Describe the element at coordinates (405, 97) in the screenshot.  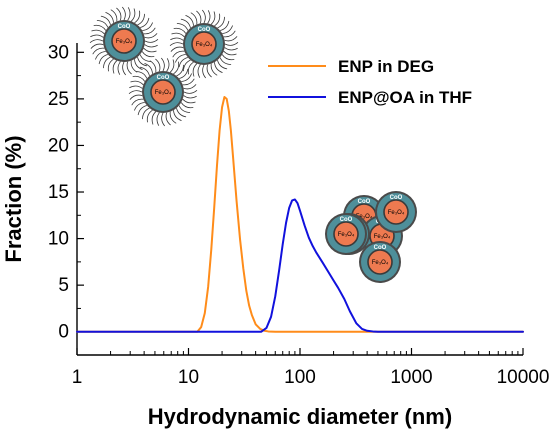
I see `legend-label-enp-oa-thf: ENP@OA in THF` at that location.